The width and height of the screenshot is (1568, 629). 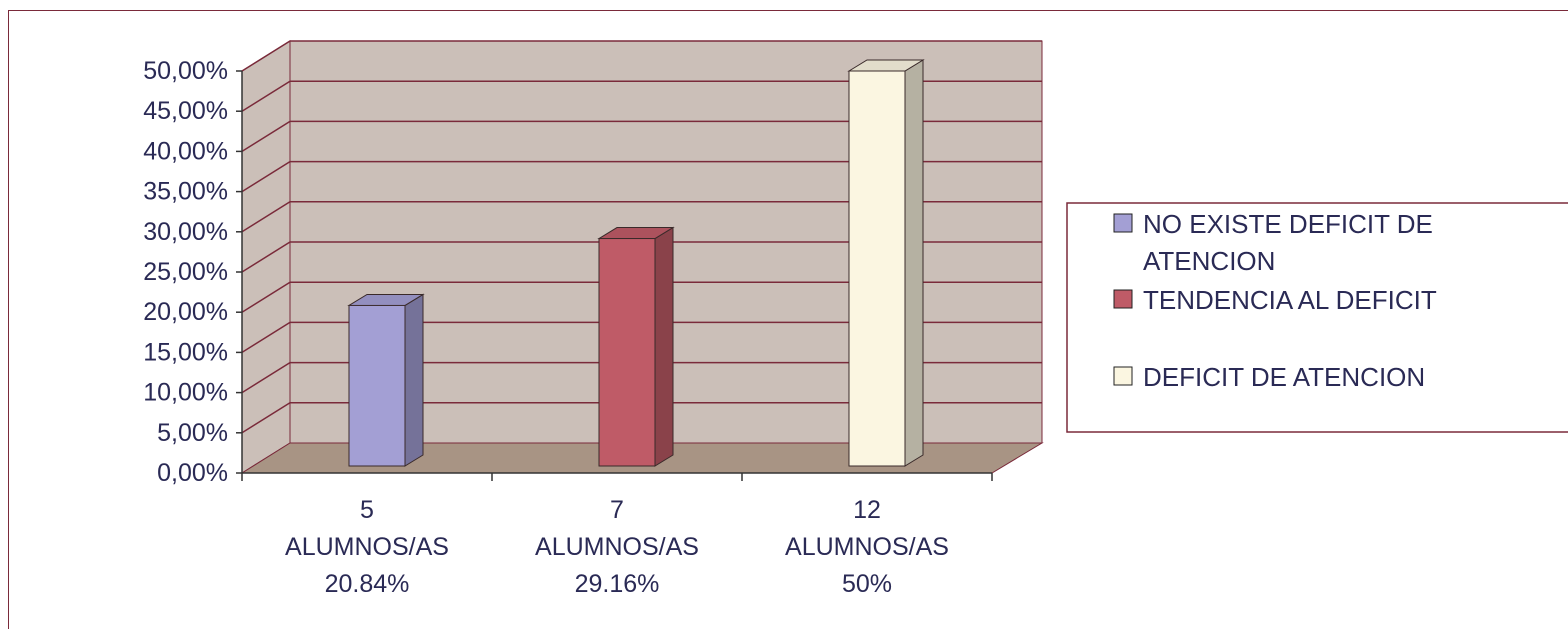 I want to click on x-tick-label: 12, so click(x=867, y=510).